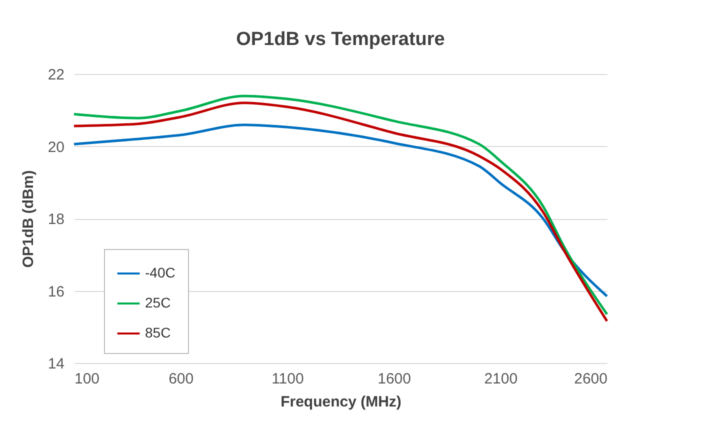  Describe the element at coordinates (341, 402) in the screenshot. I see `x-axis-title: Frequency (MHz)` at that location.